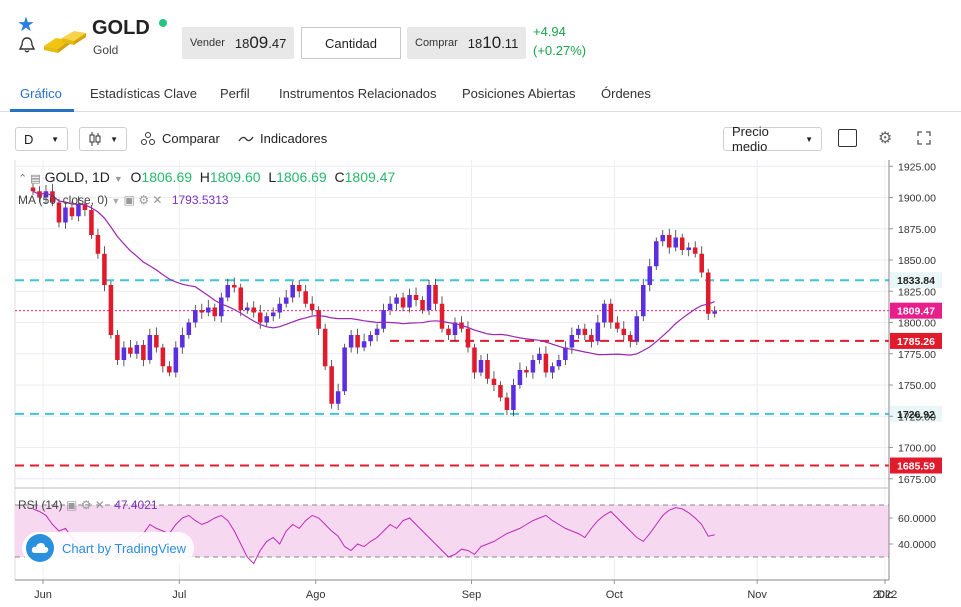  What do you see at coordinates (466, 43) in the screenshot?
I see `buy-button: Comprar 1810.11` at bounding box center [466, 43].